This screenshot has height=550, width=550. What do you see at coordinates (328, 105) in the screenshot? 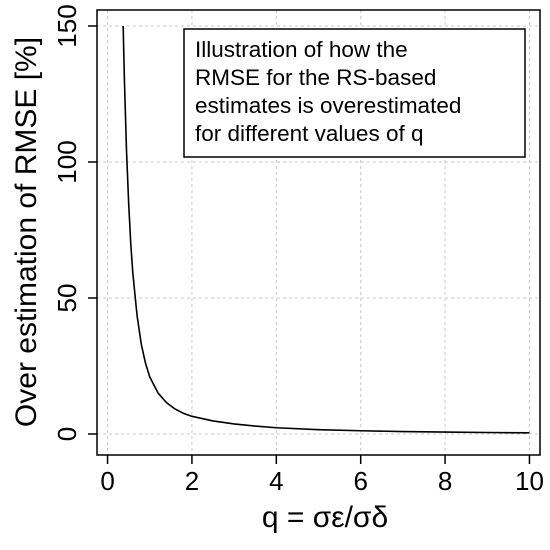
I see `annotation-line-3: estimates is overestimated` at bounding box center [328, 105].